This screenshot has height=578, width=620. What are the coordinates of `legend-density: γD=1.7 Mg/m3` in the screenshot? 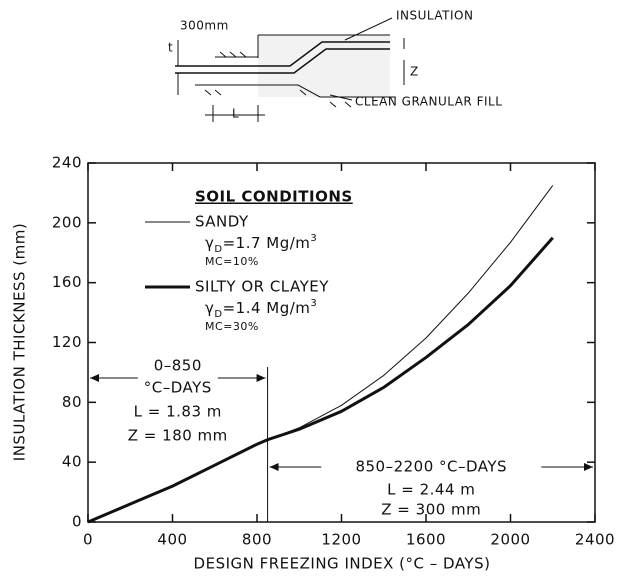 It's located at (261, 244).